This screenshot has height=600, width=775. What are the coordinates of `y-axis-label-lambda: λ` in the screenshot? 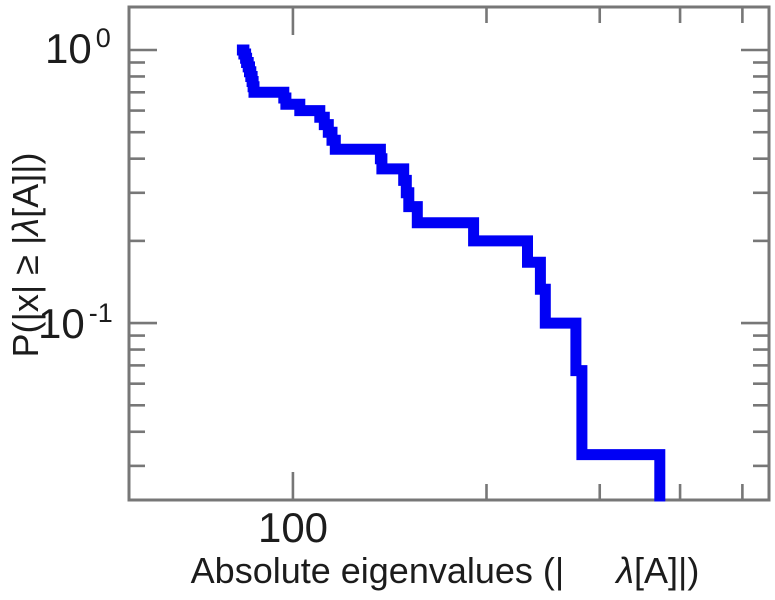 It's located at (25, 226).